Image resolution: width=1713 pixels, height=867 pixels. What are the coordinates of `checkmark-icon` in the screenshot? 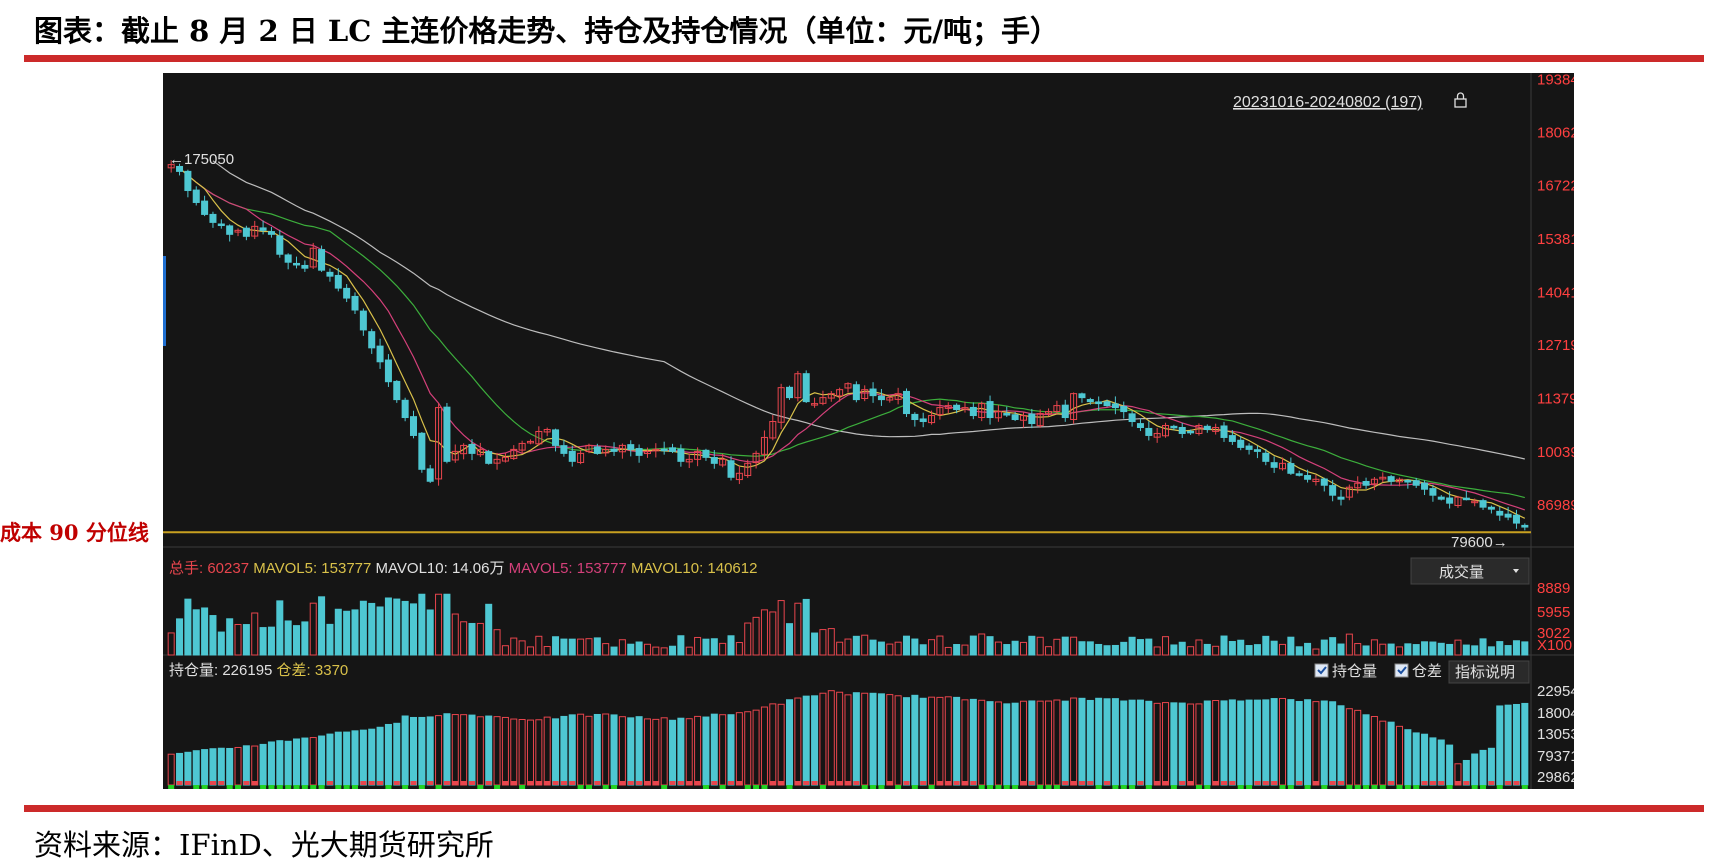 It's located at (1402, 670).